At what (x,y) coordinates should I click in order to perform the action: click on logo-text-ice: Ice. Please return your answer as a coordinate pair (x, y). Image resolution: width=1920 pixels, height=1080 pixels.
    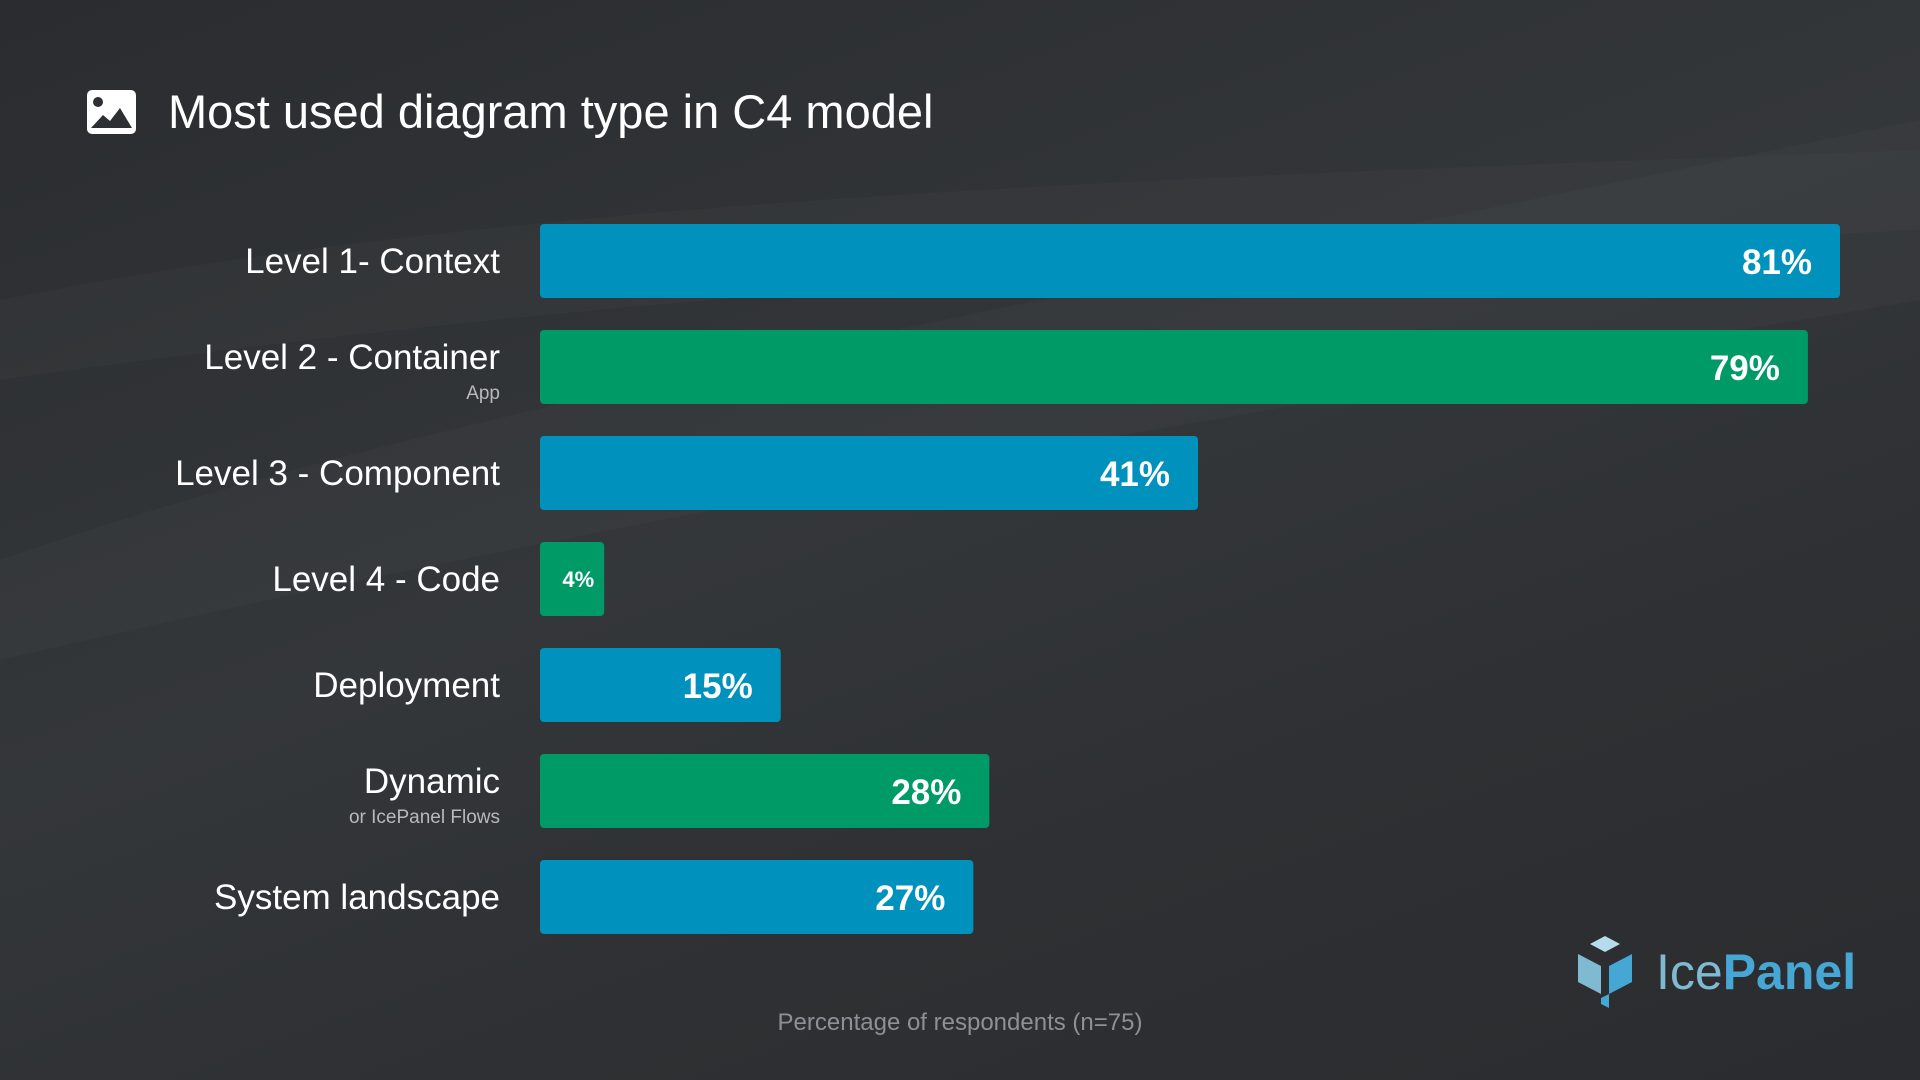
    Looking at the image, I should click on (1689, 972).